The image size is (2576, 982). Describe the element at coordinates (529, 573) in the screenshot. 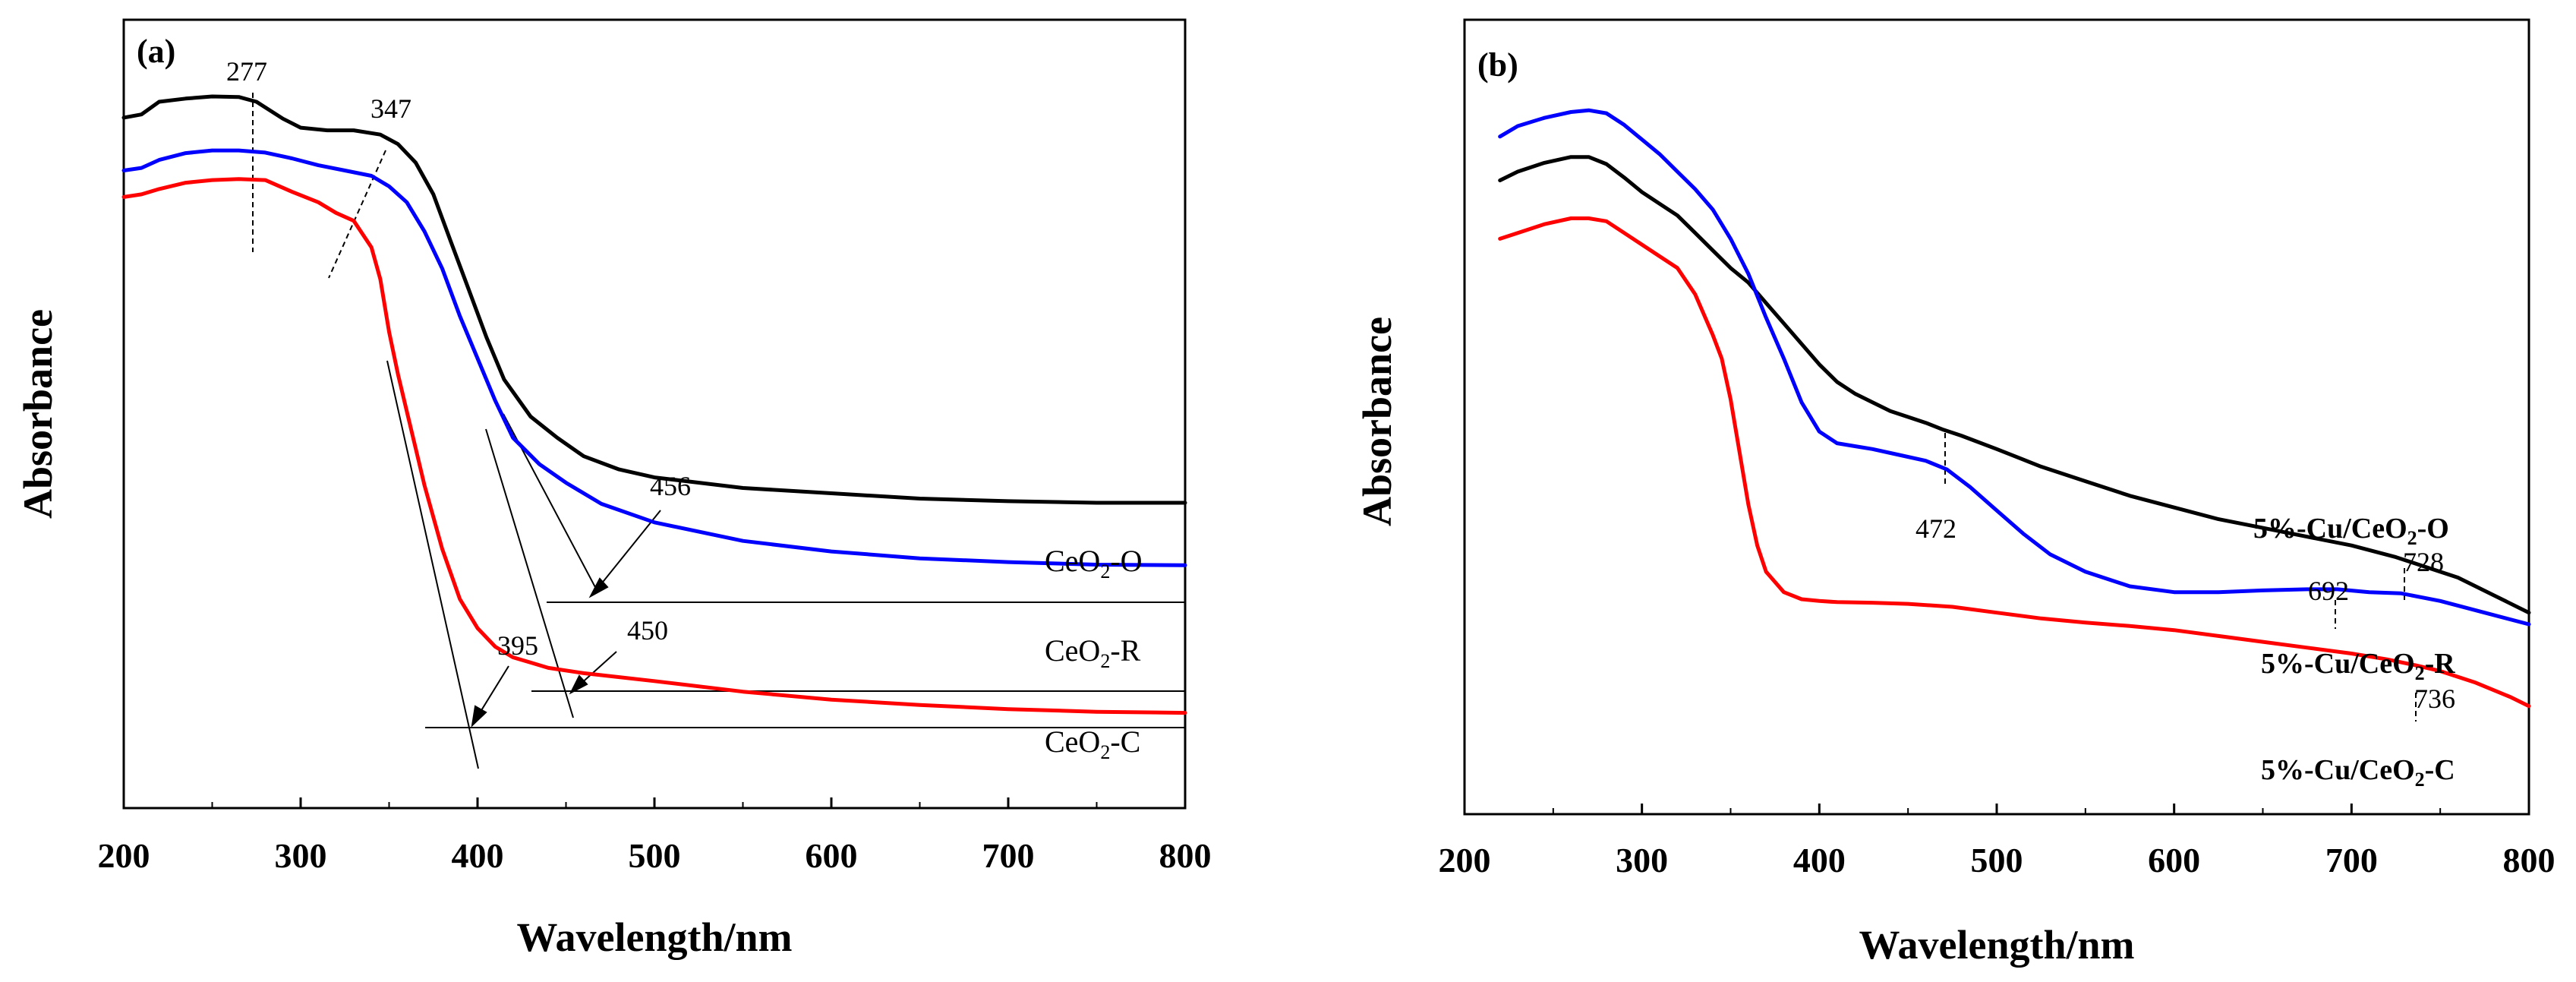

I see `tangent-r` at that location.